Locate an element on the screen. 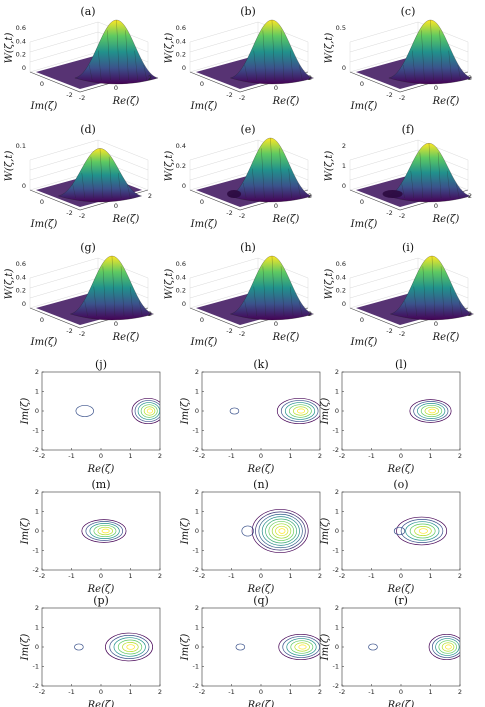  surface-panel: (i) 0 0.2 0.4 0.6W(ζ,t) -2 0 2 0 -2 Re(ζ) Im(ζ) is located at coordinates (399, 294).